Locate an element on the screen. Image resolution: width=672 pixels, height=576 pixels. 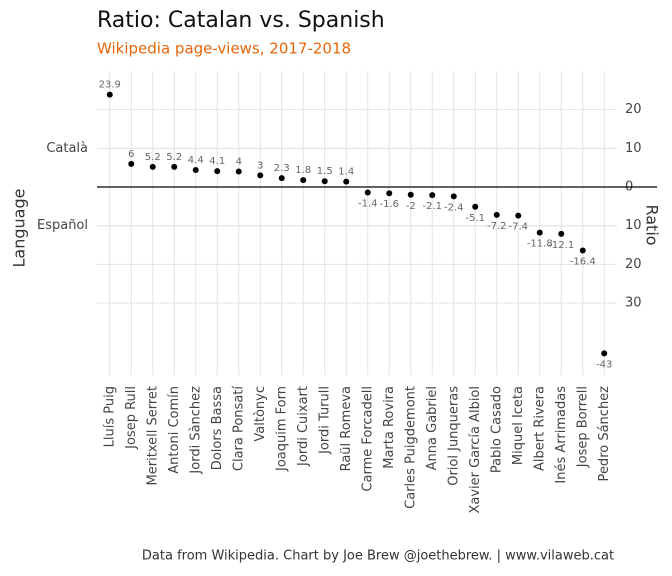
x-tick-label: Valtònyc is located at coordinates (260, 414).